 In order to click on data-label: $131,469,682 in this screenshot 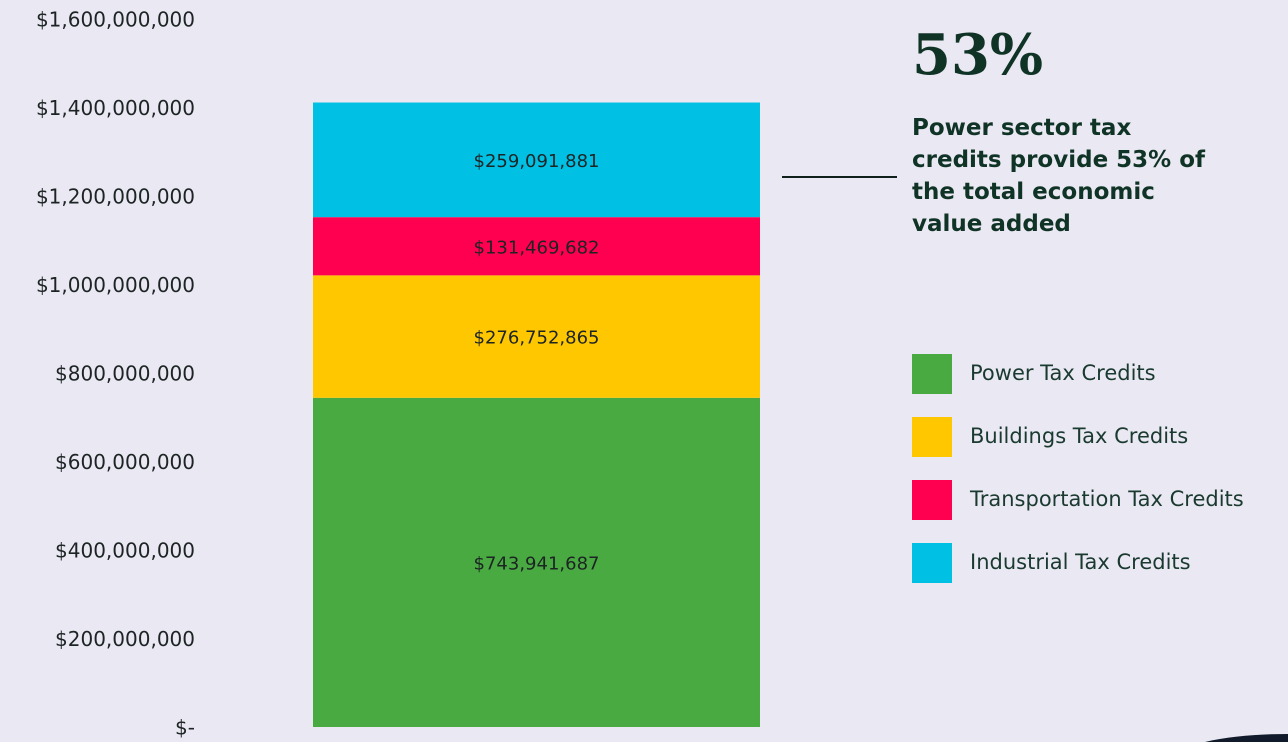, I will do `click(537, 247)`.